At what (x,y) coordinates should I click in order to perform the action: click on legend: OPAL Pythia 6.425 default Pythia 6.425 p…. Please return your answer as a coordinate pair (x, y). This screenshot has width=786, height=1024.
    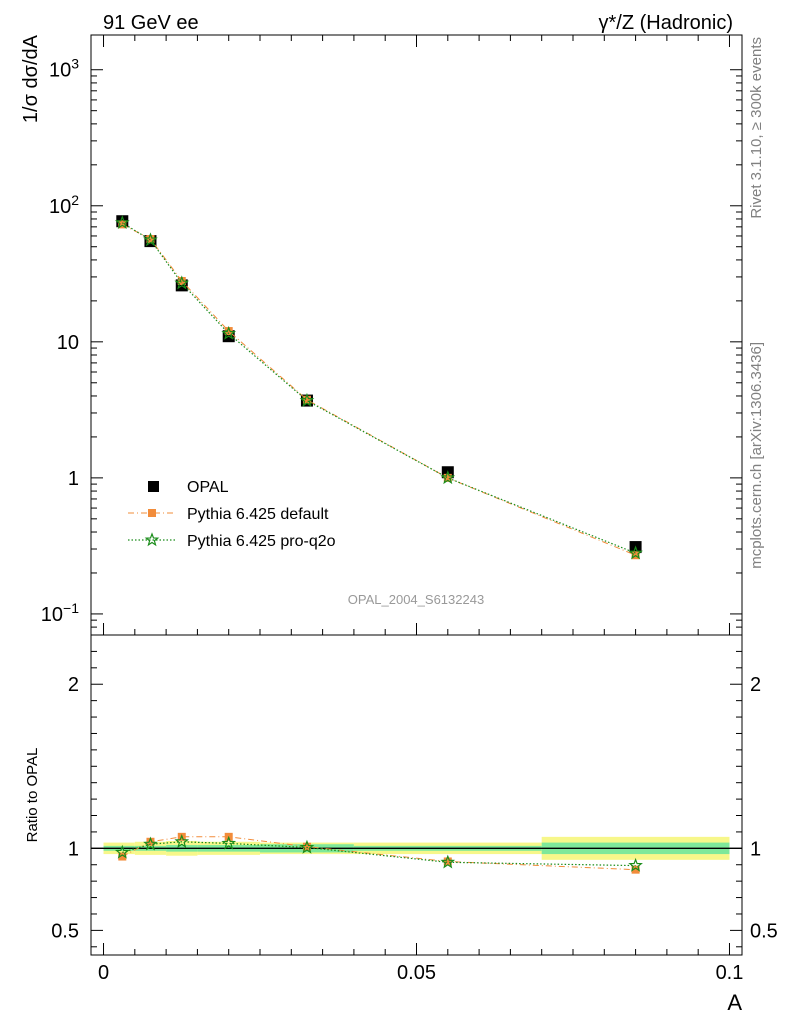
    Looking at the image, I should click on (232, 514).